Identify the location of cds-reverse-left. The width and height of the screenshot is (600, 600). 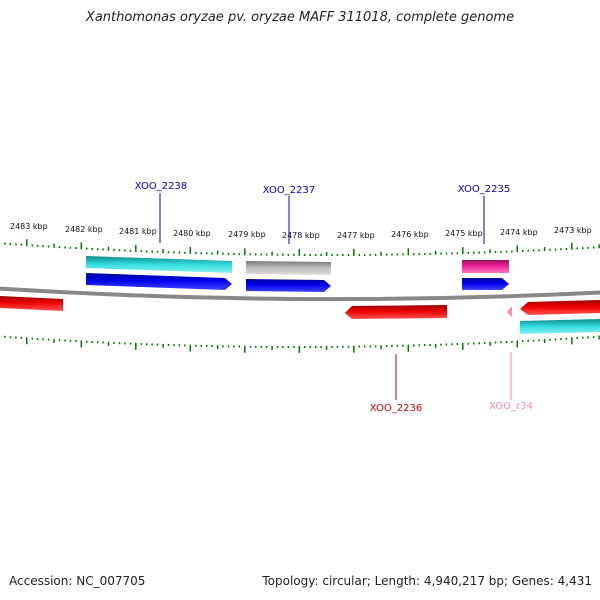
(31, 303).